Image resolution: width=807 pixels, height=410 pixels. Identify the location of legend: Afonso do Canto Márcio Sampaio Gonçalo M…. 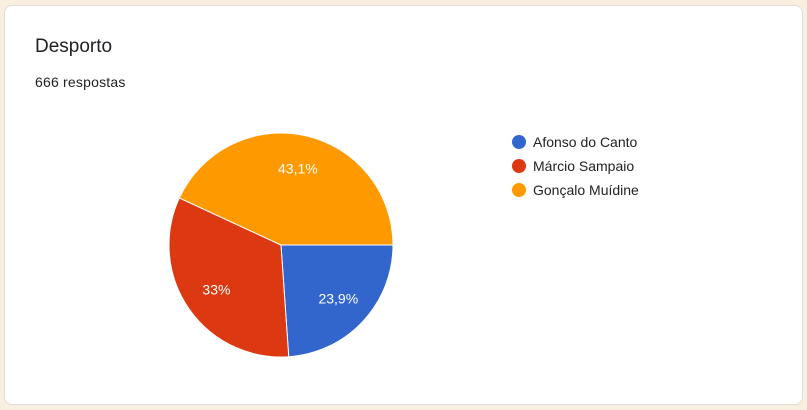
(575, 166).